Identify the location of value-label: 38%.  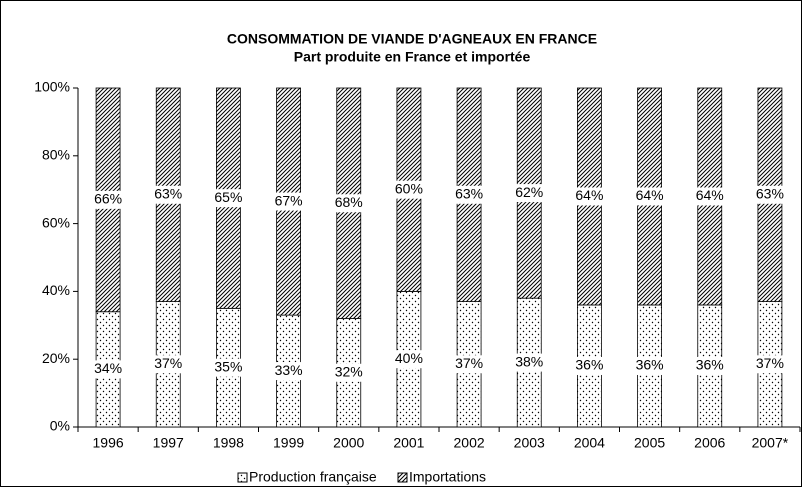
(529, 361).